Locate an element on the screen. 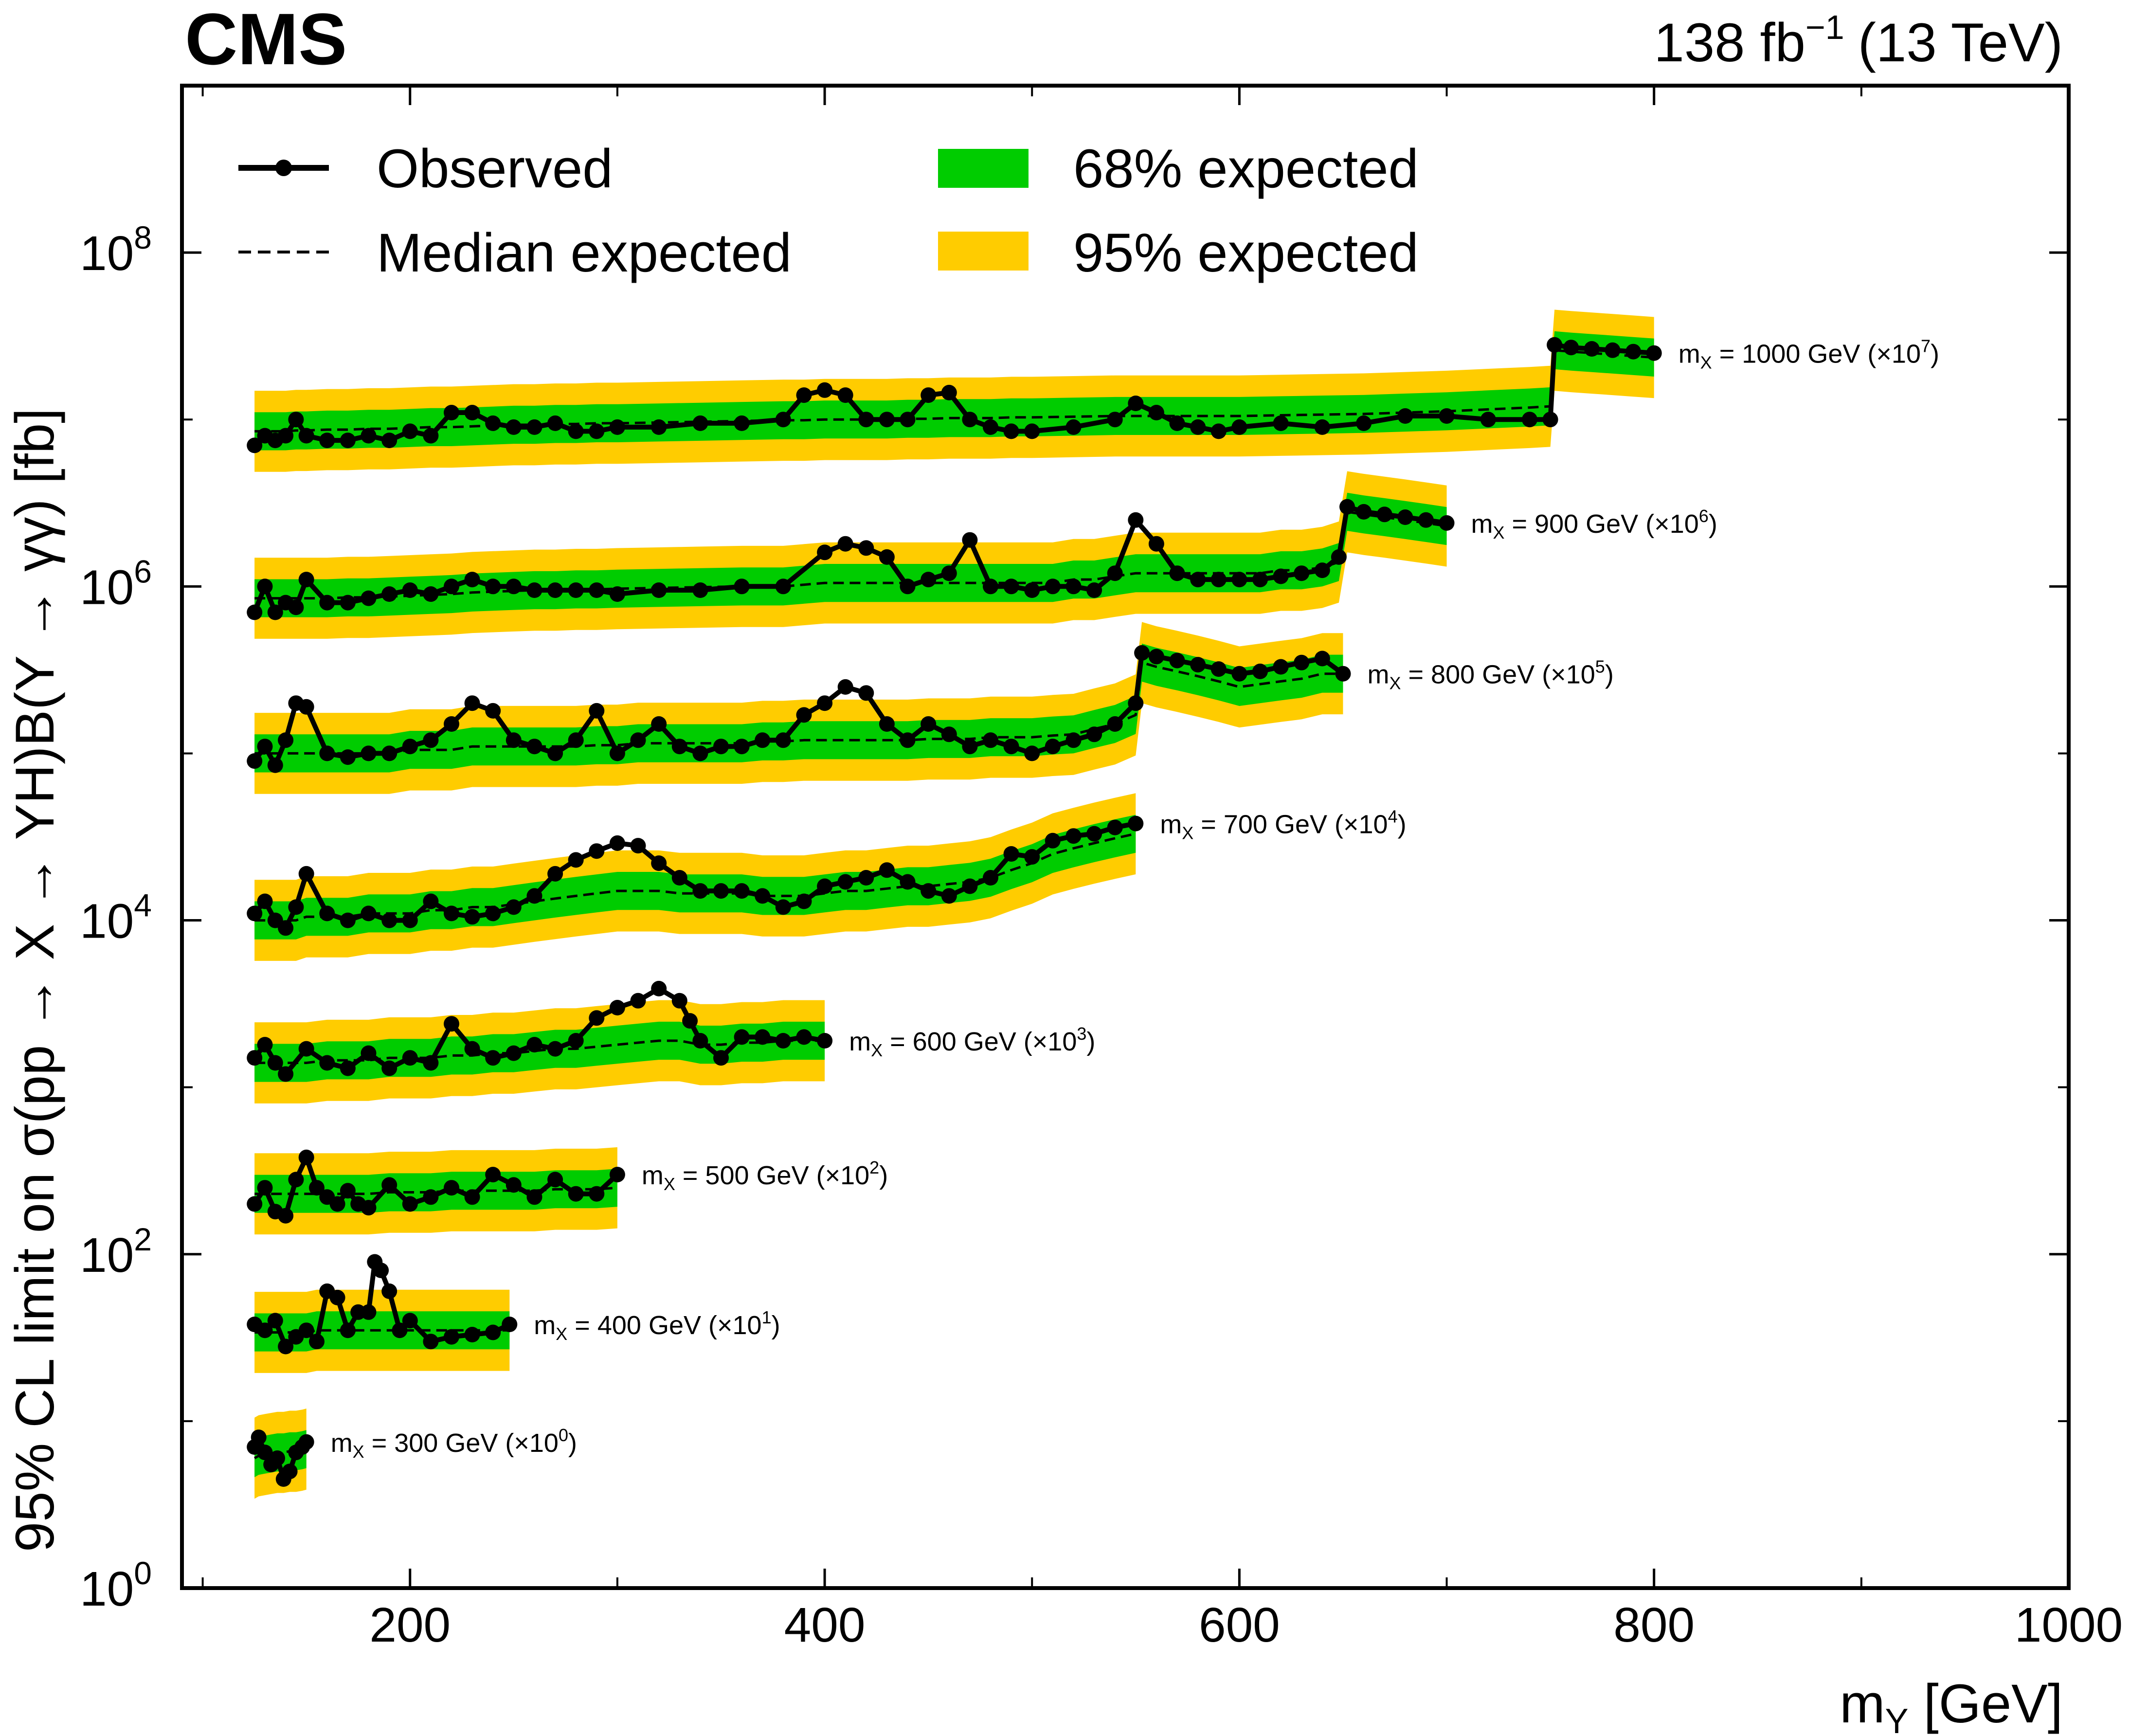 This screenshot has height=1736, width=2130. series-label-suffix: ) is located at coordinates (776, 1326).